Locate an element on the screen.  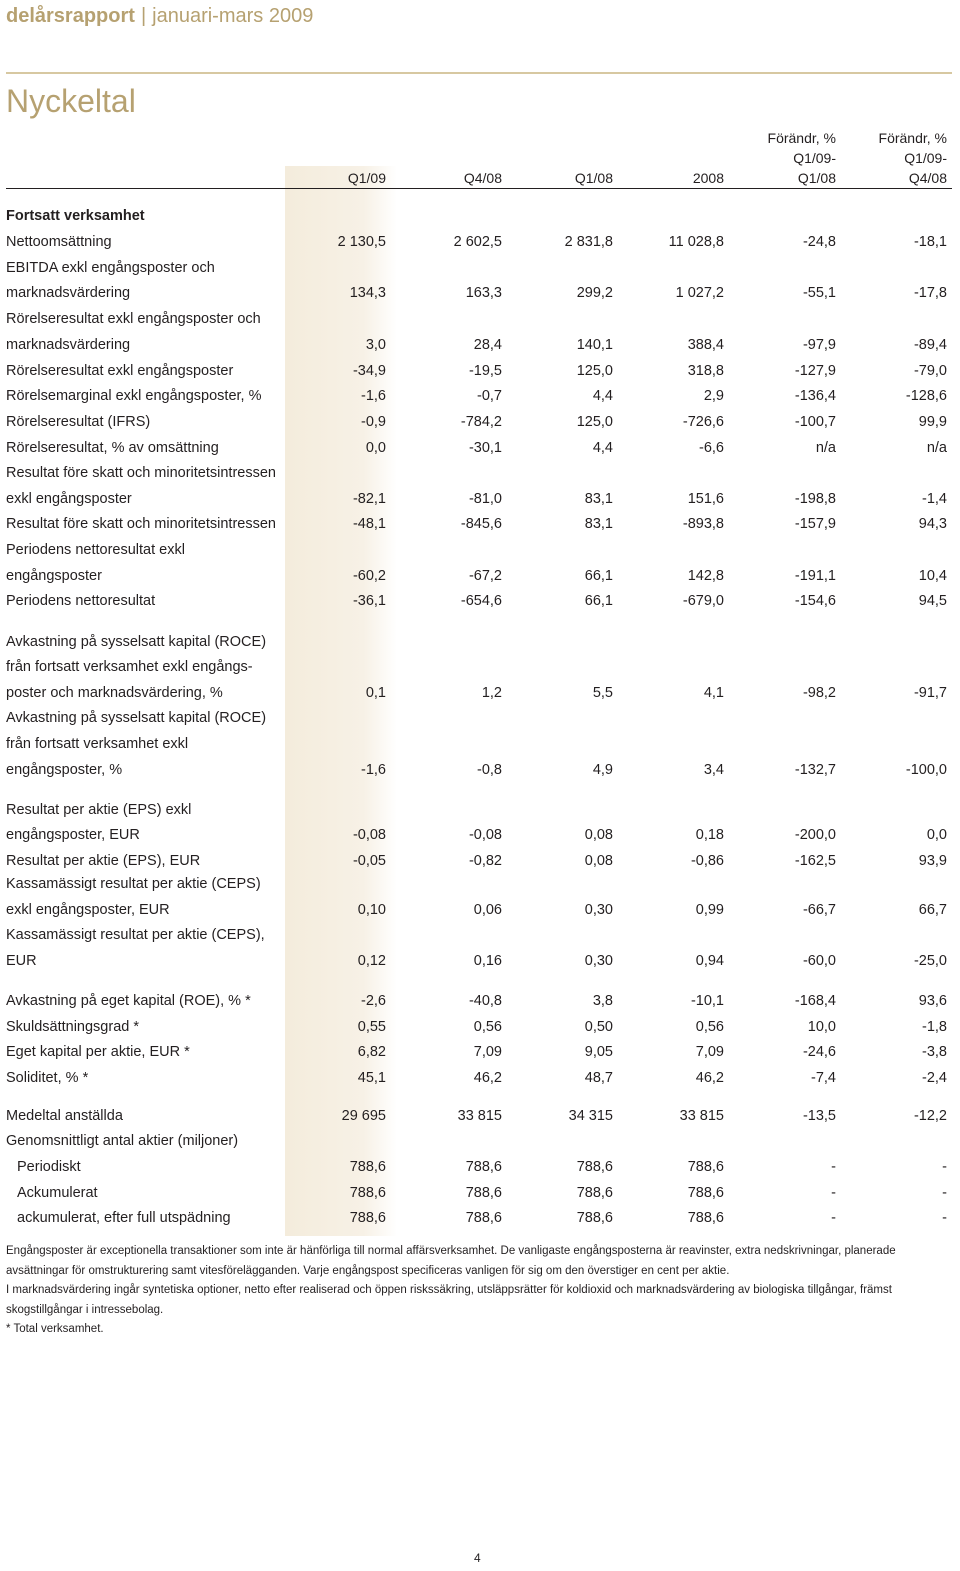
row-value: 99,9 is located at coordinates (932, 422).